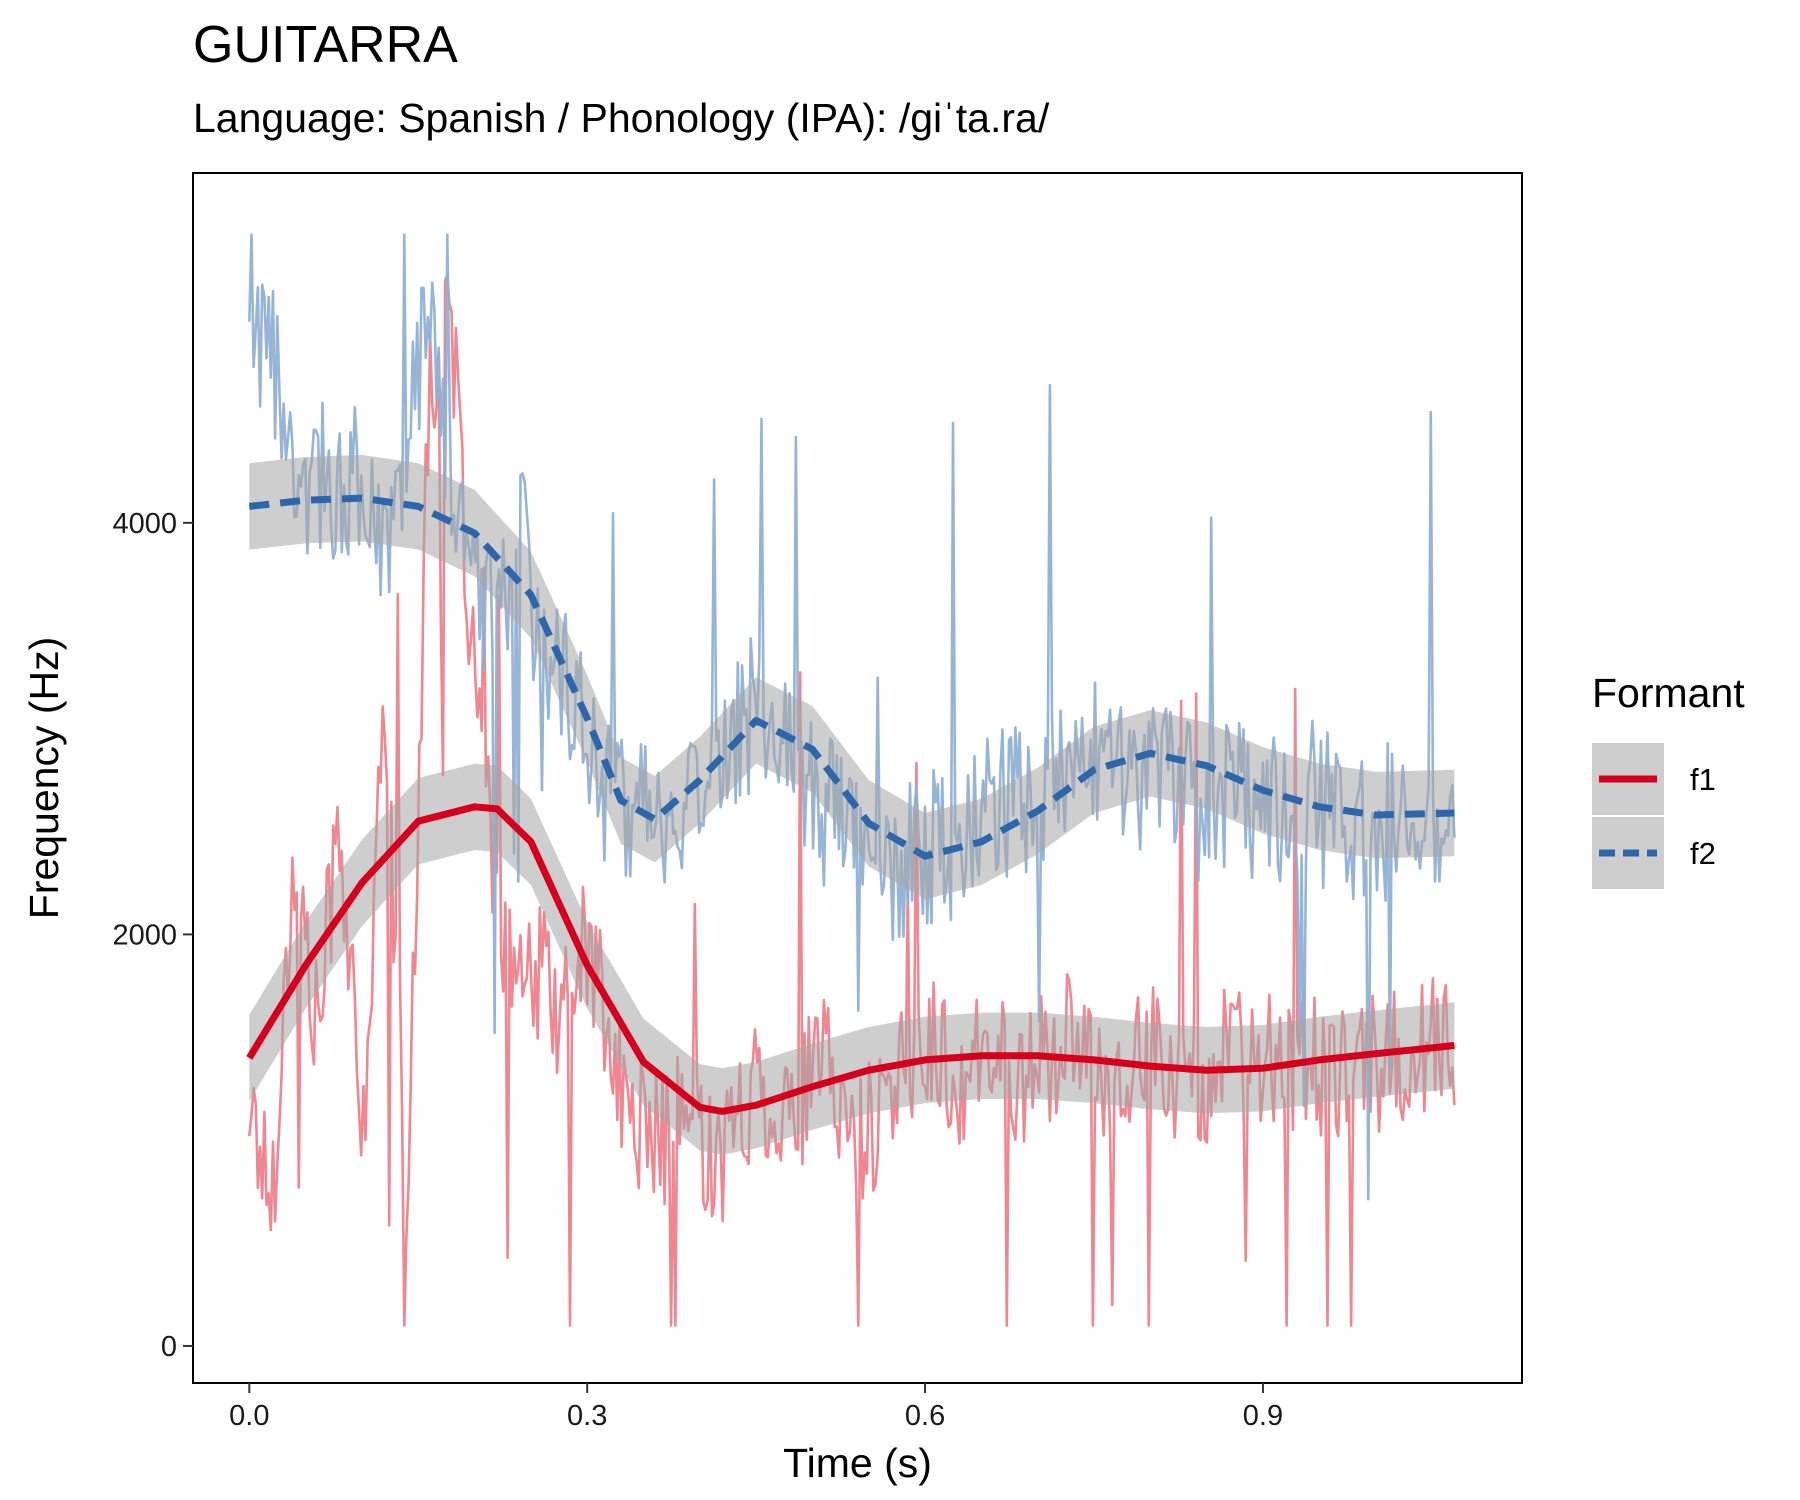 Image resolution: width=1800 pixels, height=1500 pixels. I want to click on y-tick-label: 4000, so click(144, 524).